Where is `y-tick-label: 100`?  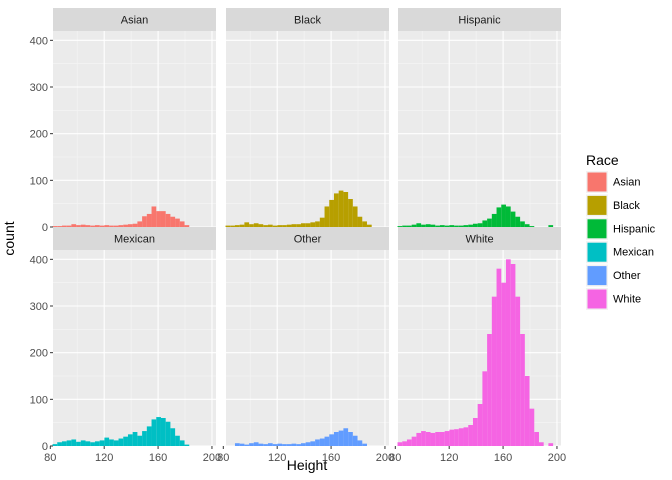 y-tick-label: 100 is located at coordinates (39, 181).